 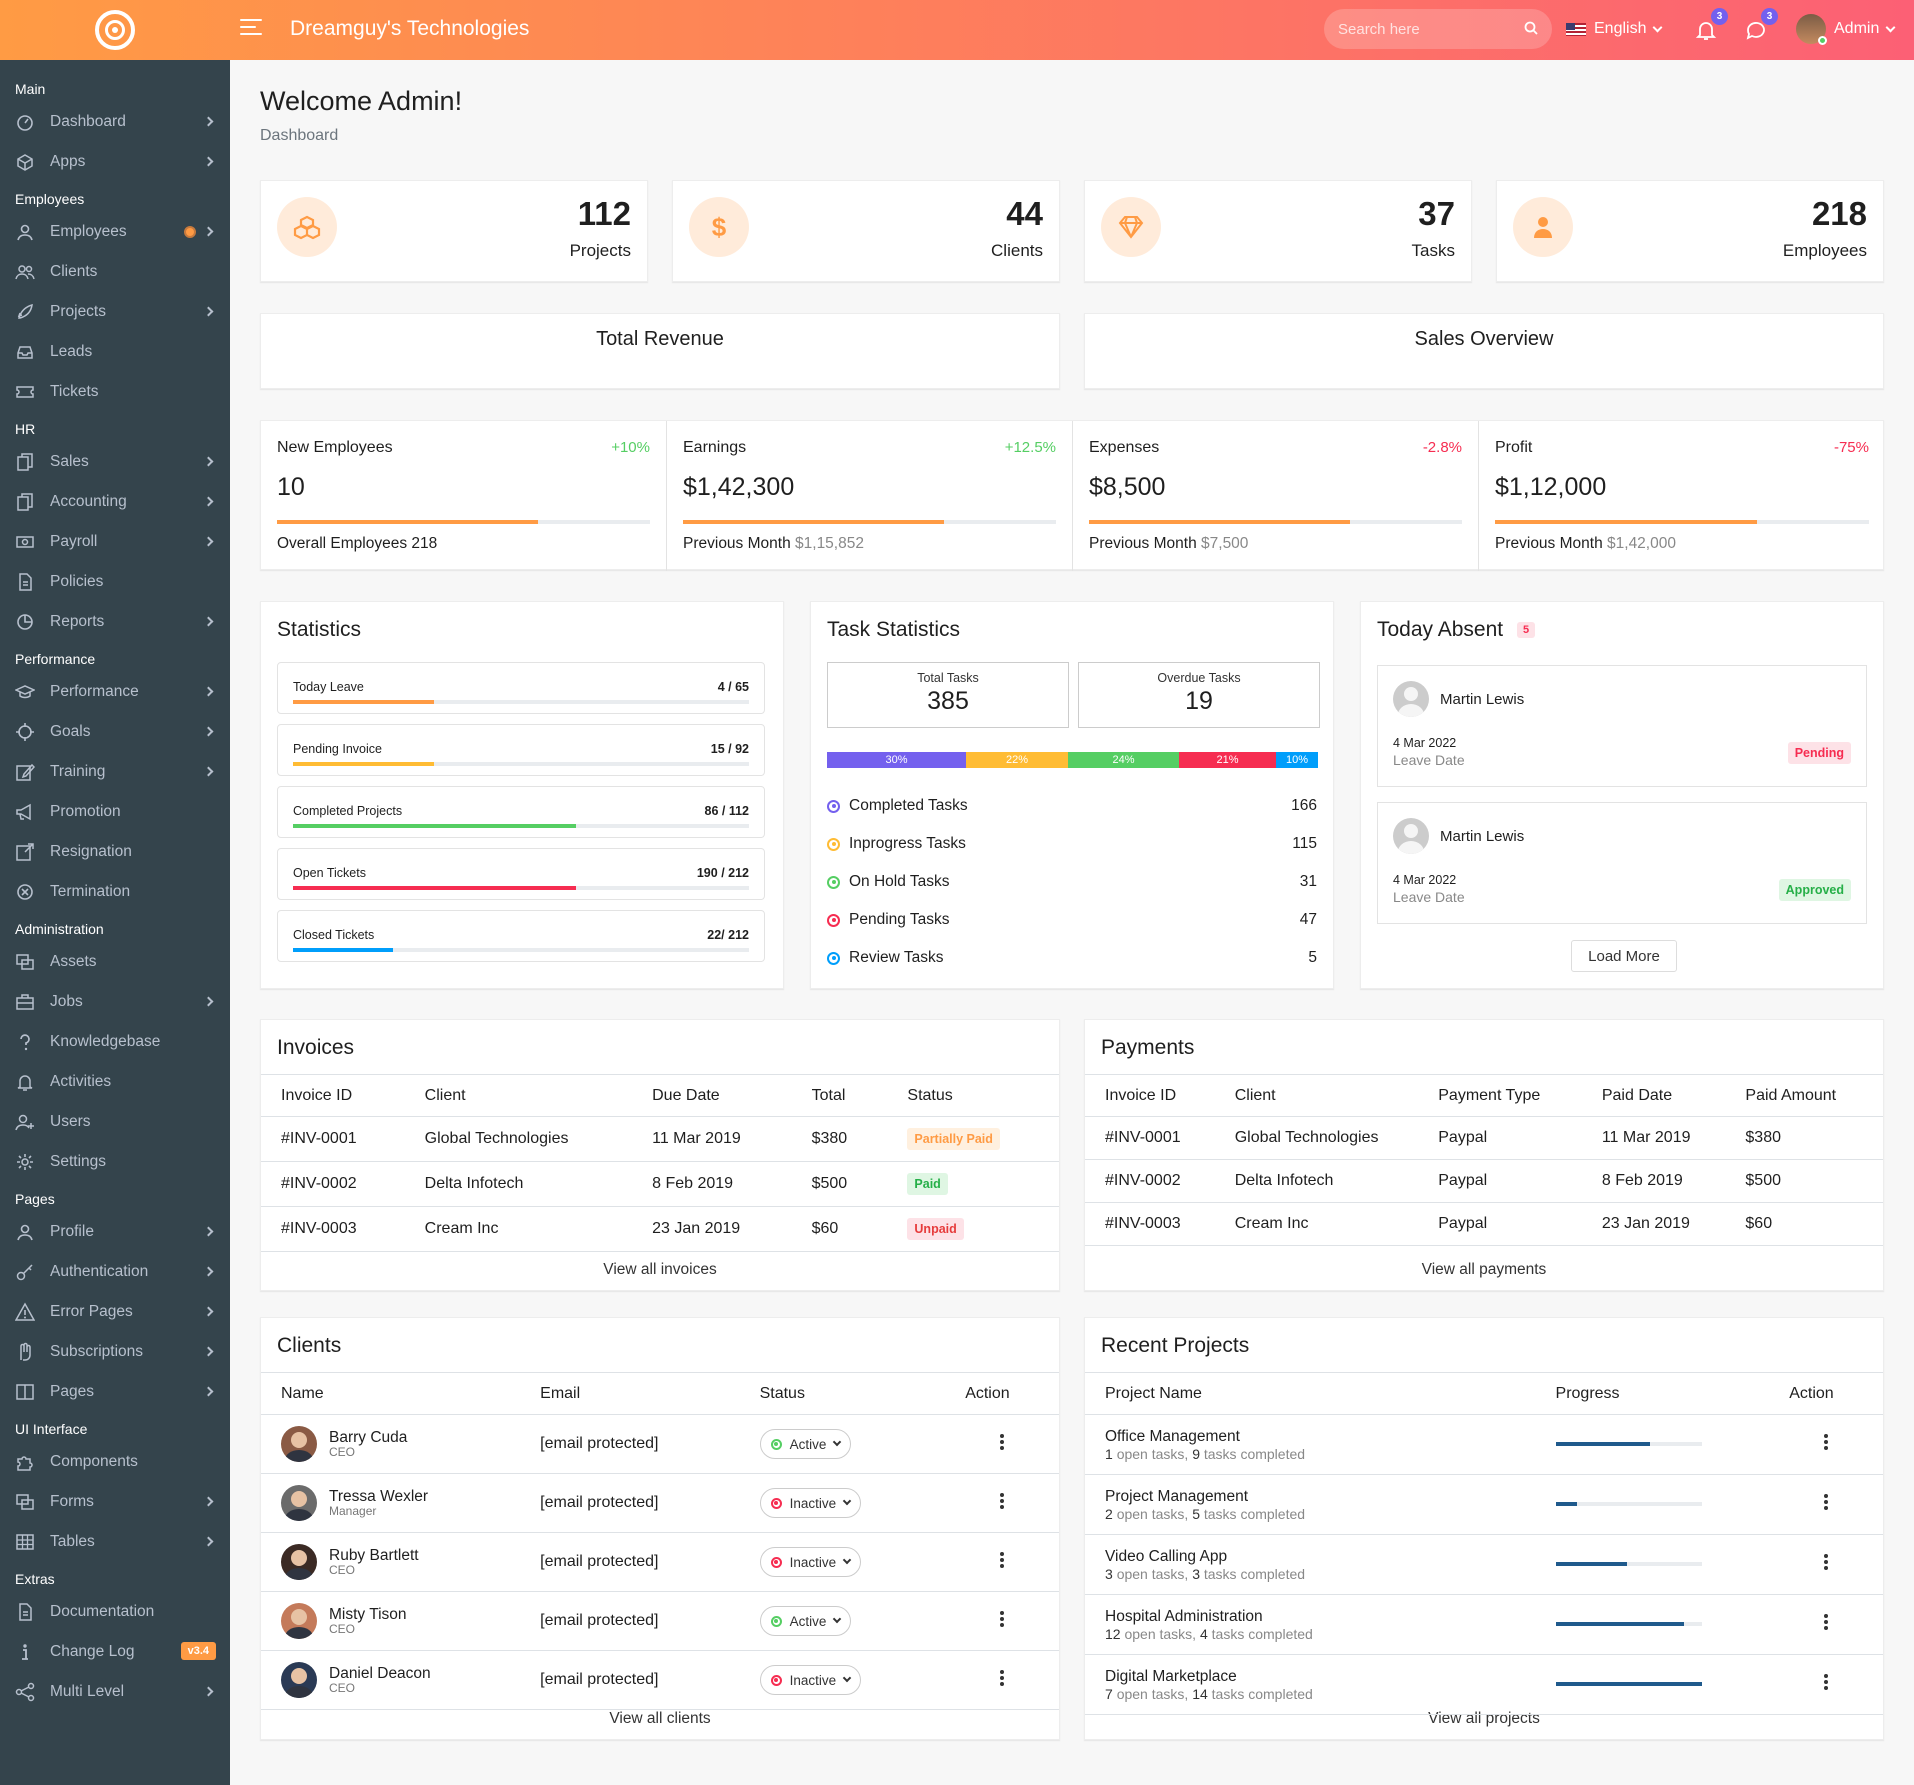 What do you see at coordinates (115, 962) in the screenshot?
I see `sidebar-item-assets: Assets` at bounding box center [115, 962].